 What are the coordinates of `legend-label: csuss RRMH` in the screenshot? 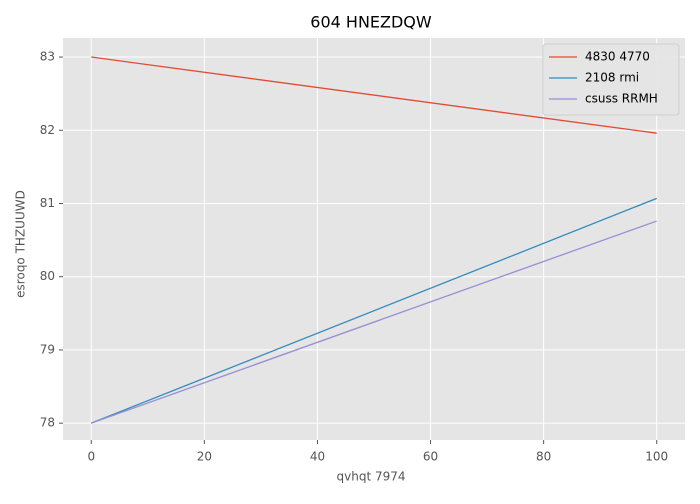 It's located at (621, 99).